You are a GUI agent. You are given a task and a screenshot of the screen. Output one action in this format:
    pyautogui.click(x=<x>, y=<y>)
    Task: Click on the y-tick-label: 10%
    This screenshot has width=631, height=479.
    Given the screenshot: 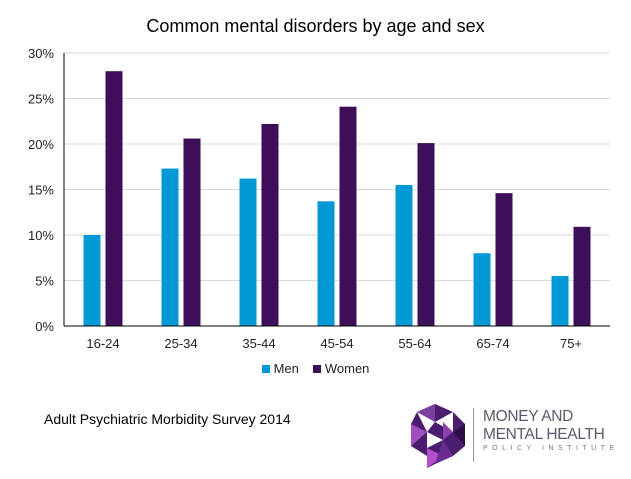 What is the action you would take?
    pyautogui.click(x=41, y=235)
    